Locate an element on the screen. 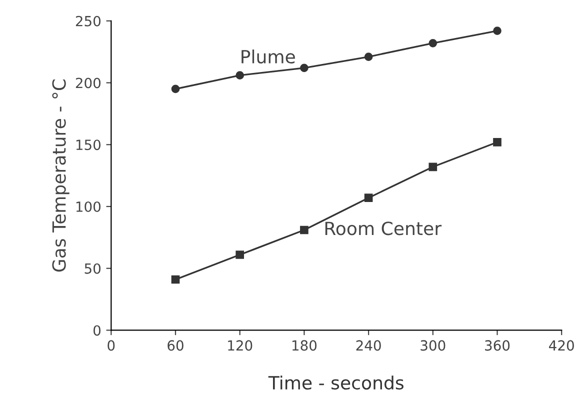 The width and height of the screenshot is (585, 418). x-tick-label: 300 is located at coordinates (433, 345).